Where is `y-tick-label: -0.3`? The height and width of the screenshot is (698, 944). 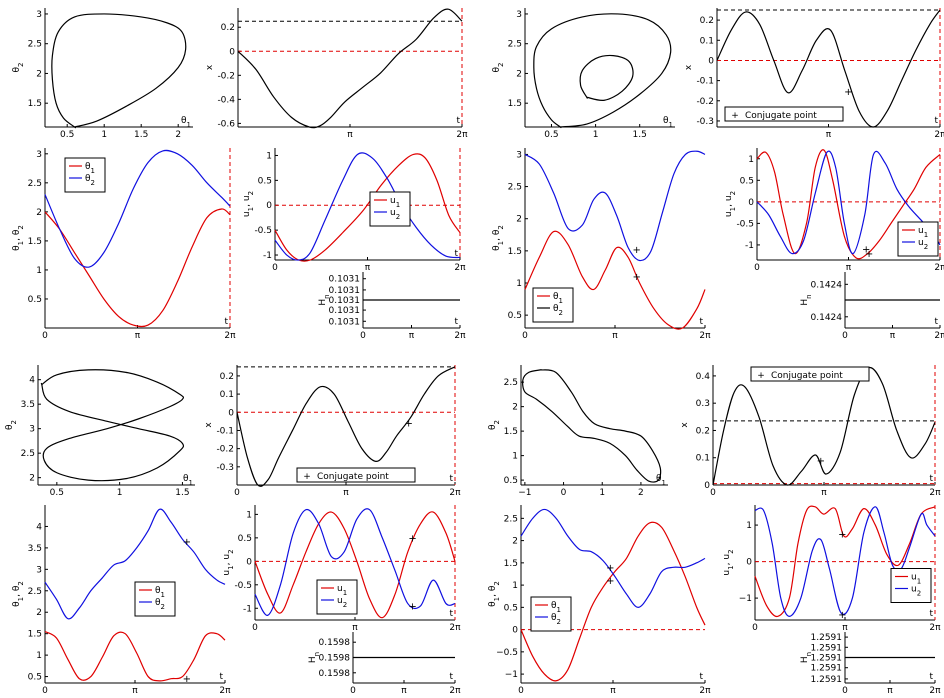 y-tick-label: -0.3 is located at coordinates (225, 468).